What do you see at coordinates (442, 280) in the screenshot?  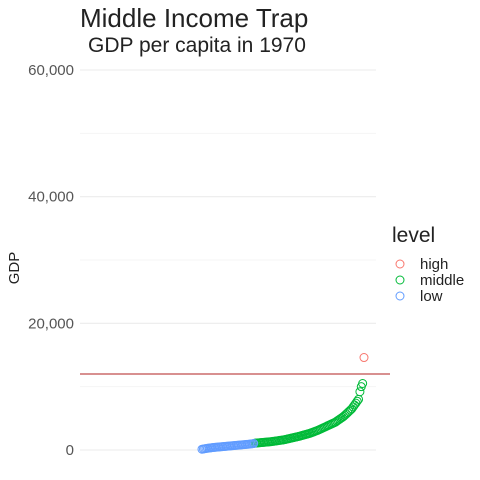 I see `legend-label: middle` at bounding box center [442, 280].